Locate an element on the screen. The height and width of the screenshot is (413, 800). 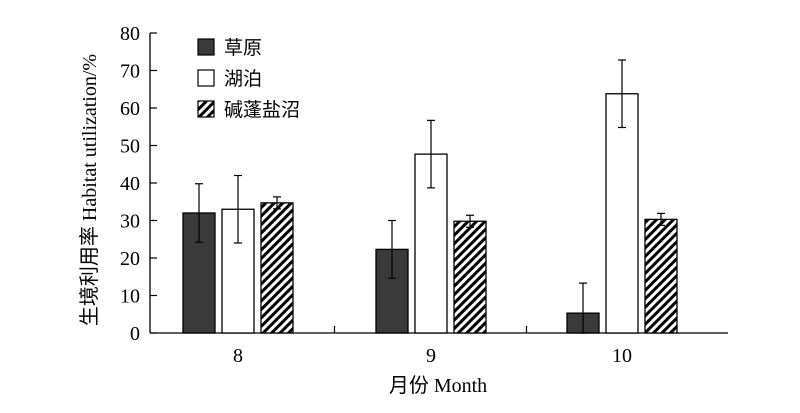
y-tick-label: 30 is located at coordinates (130, 222).